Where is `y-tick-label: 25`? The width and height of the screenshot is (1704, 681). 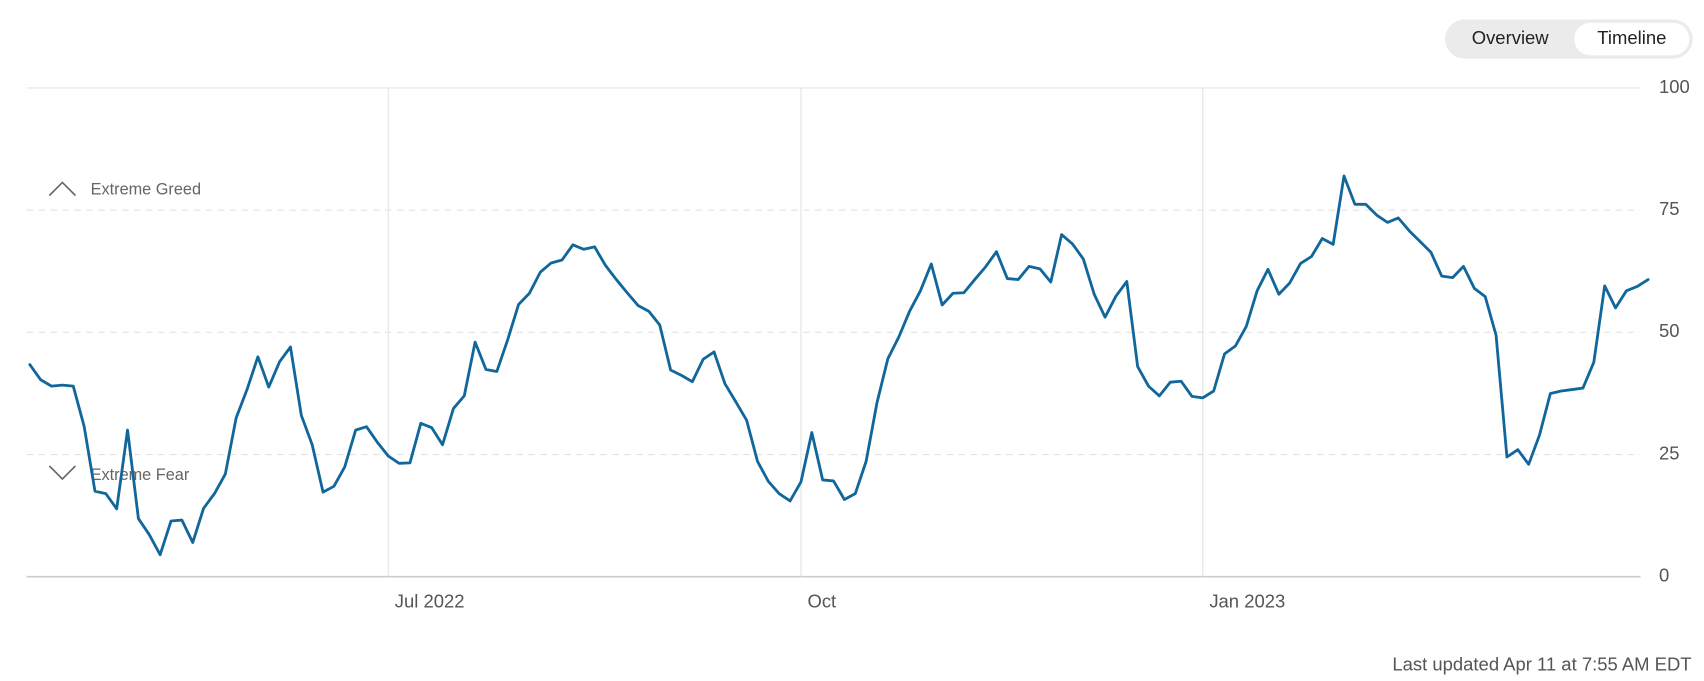 y-tick-label: 25 is located at coordinates (1669, 452).